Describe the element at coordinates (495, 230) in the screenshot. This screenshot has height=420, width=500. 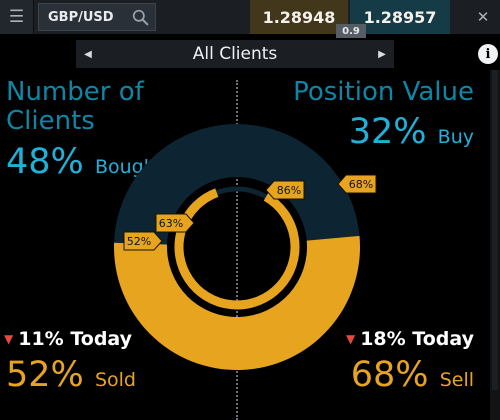
I see `scrollbar-thumb` at that location.